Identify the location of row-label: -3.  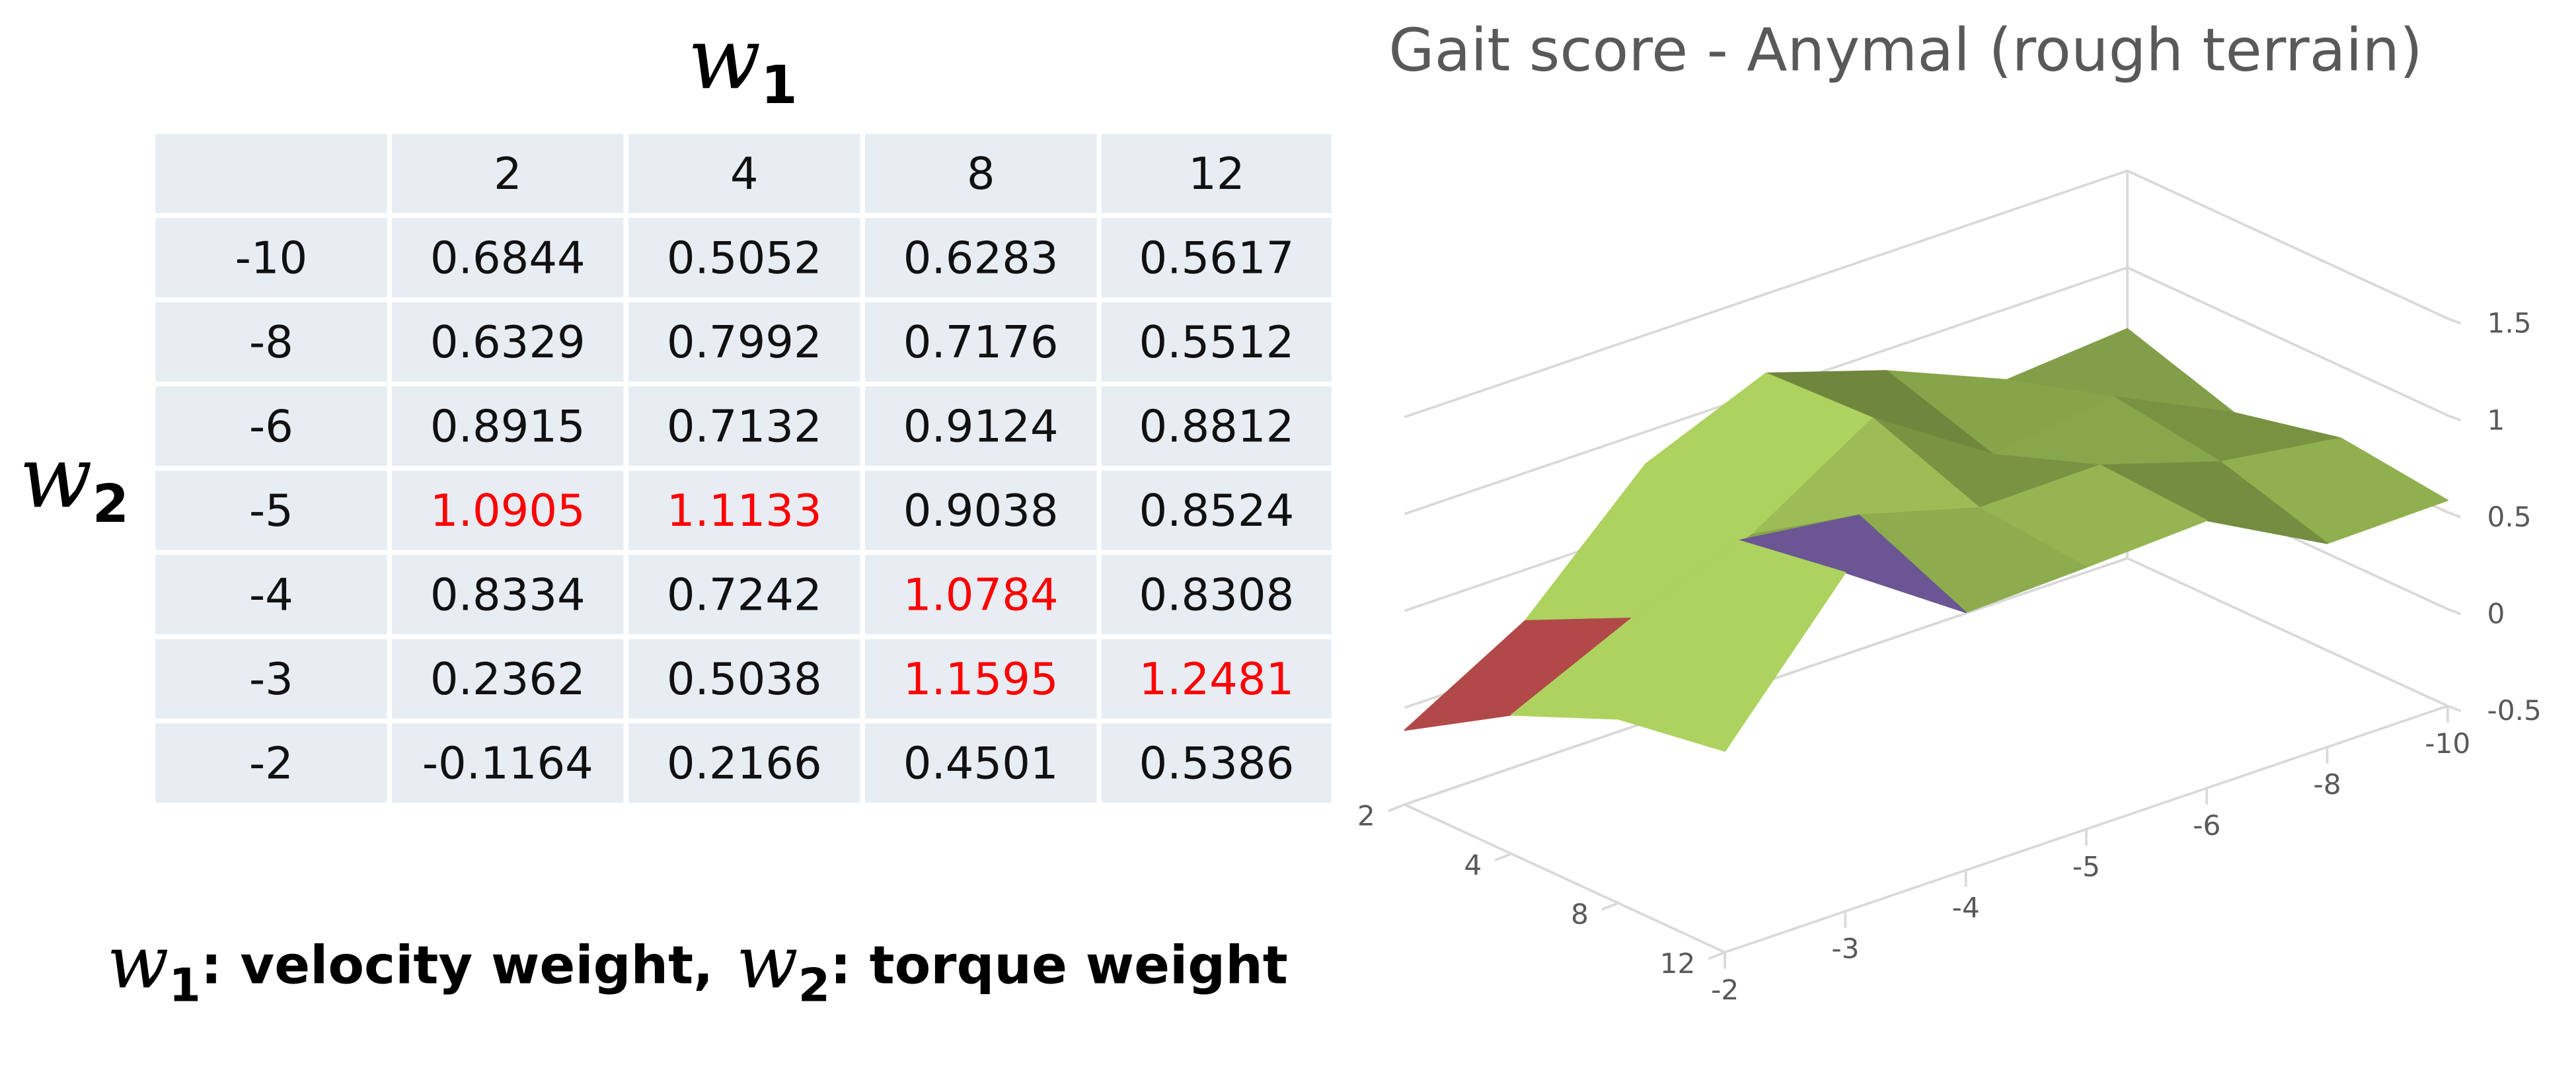
(271, 679).